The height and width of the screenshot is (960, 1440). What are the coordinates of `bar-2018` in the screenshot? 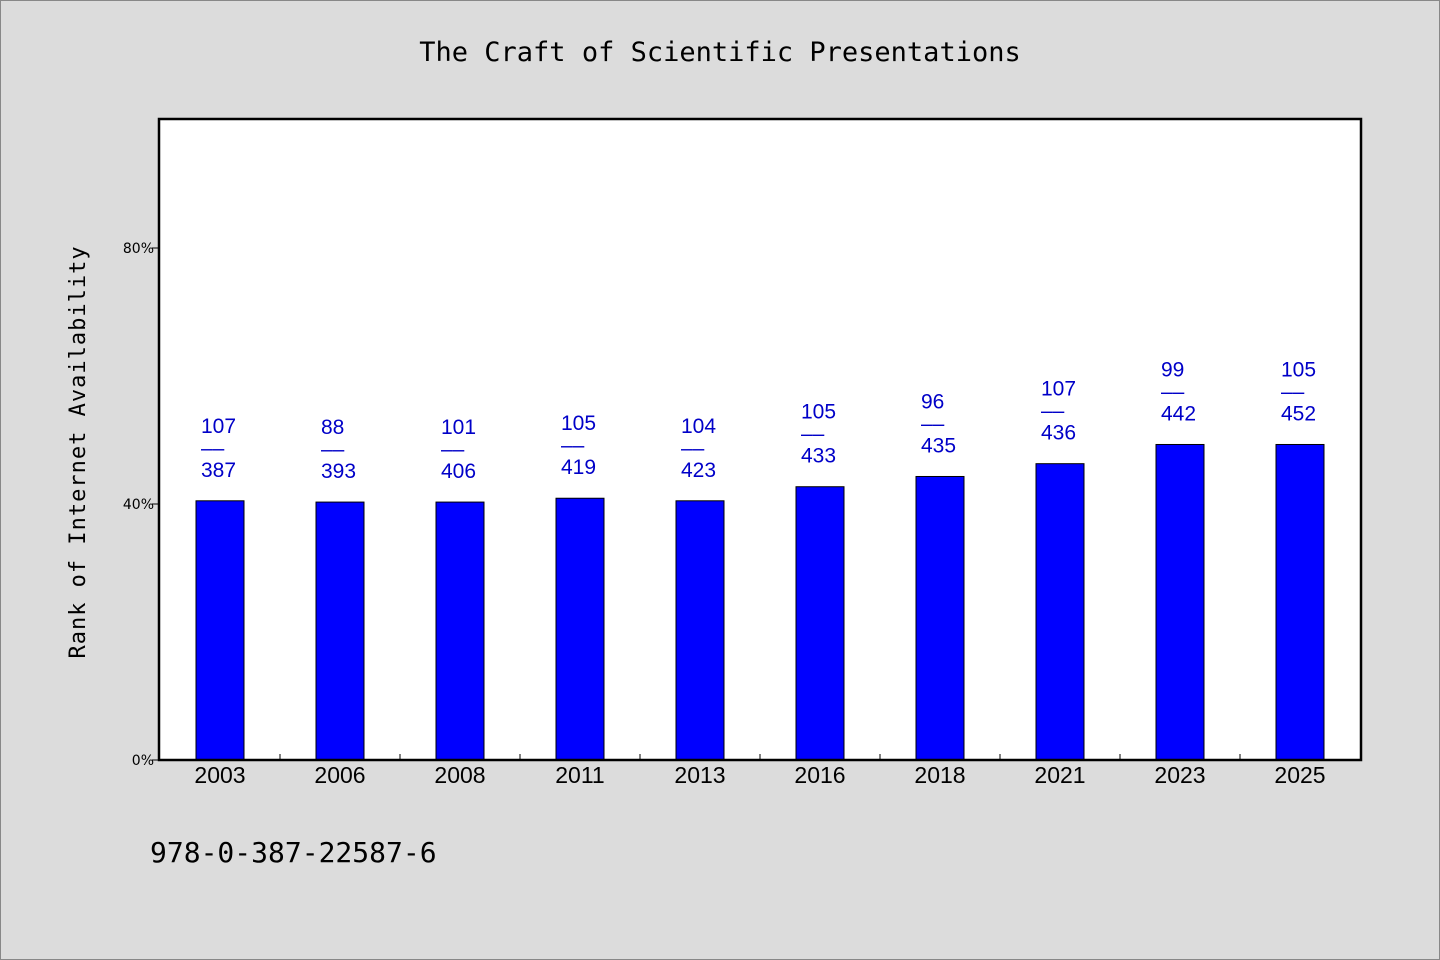 It's located at (940, 618).